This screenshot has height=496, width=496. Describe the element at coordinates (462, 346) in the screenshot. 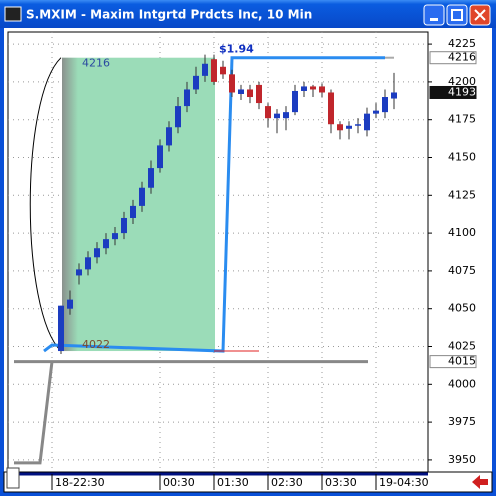

I see `y-tick-label: 4025` at that location.